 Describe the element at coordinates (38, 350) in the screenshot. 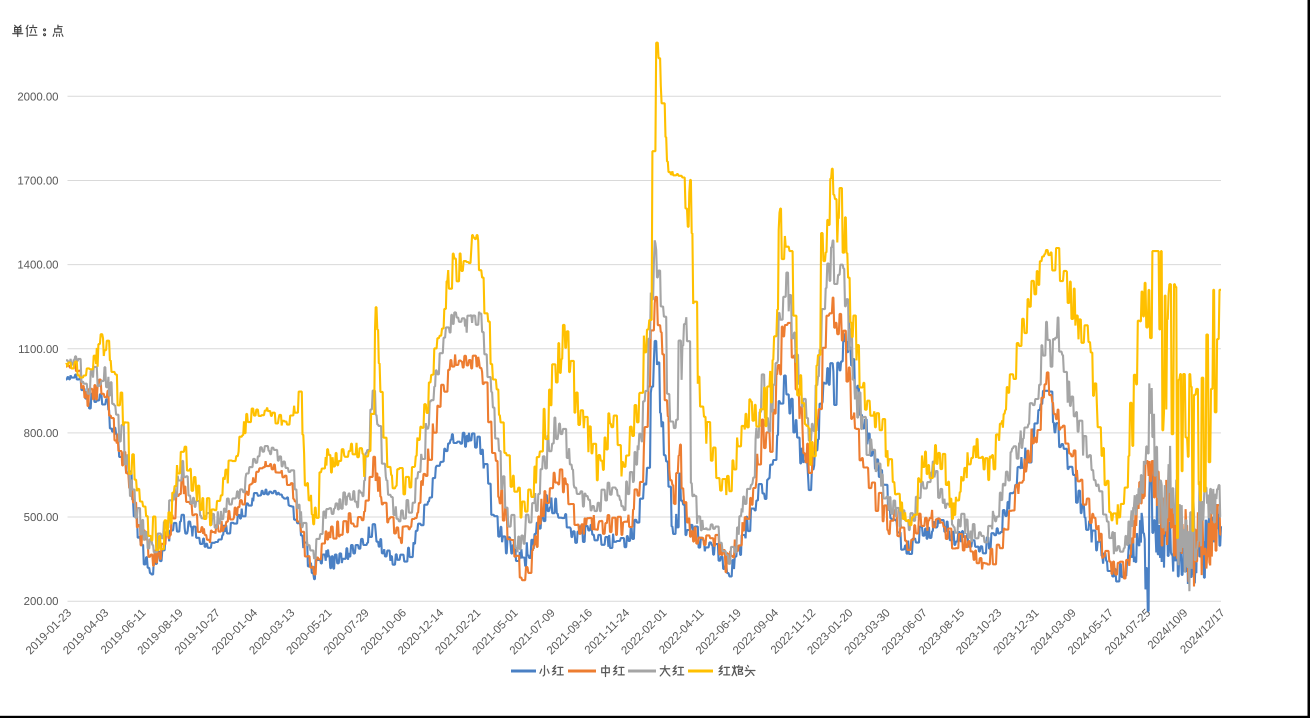

I see `svg-text: 1100.00` at that location.